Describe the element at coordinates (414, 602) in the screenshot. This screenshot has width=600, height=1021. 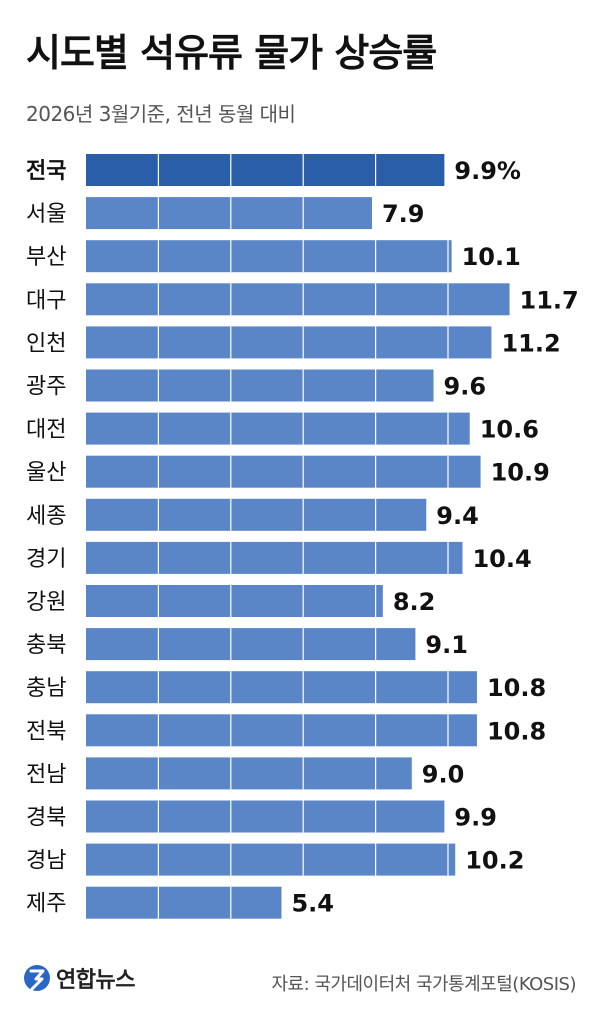
I see `value-label: 8.2` at that location.